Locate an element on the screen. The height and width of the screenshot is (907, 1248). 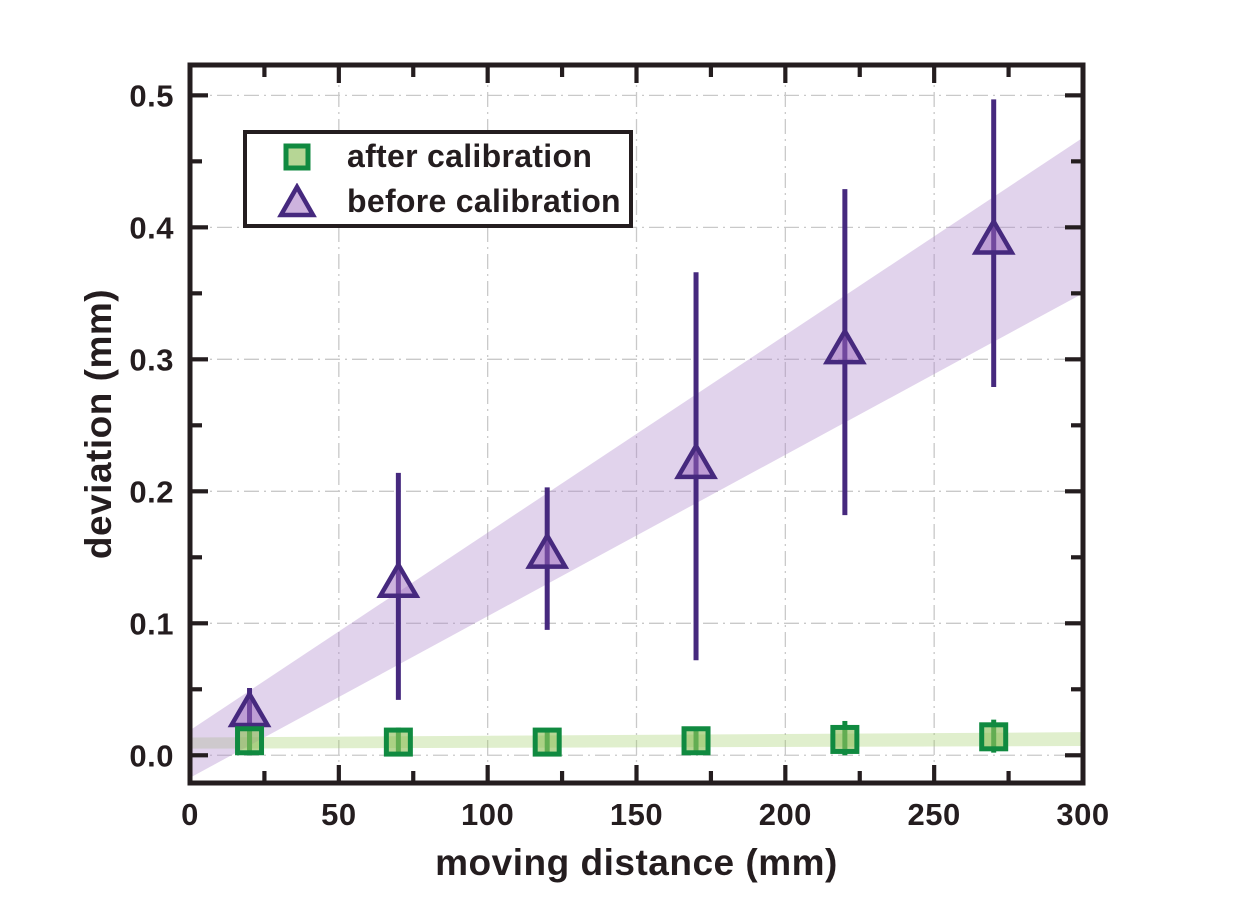
x-tick-label: 150 is located at coordinates (636, 814).